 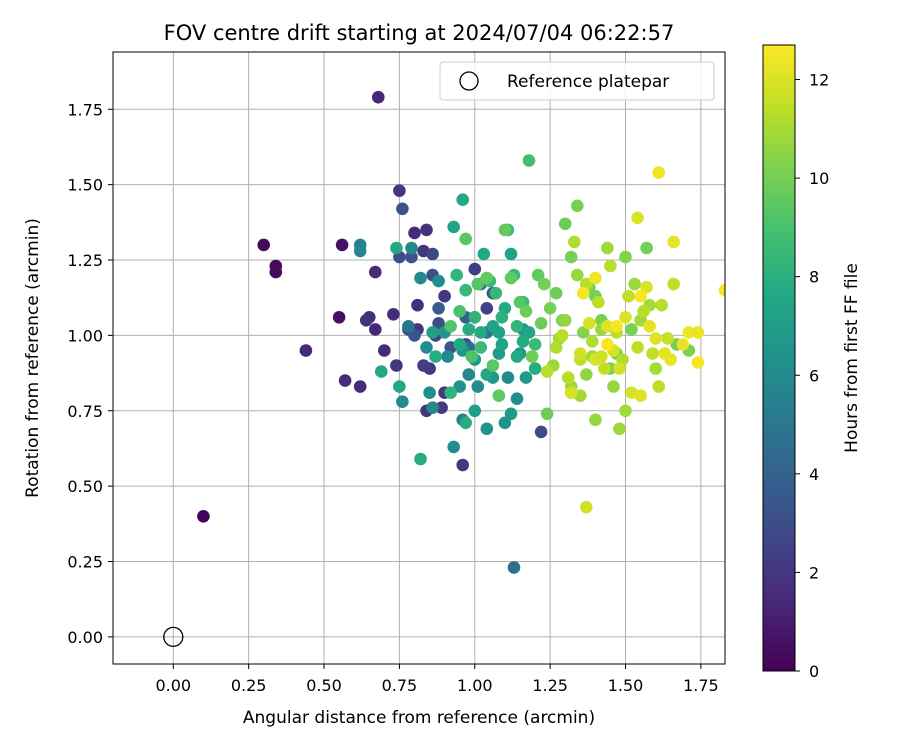 I want to click on x-axis-label: Angular distance from reference (arcmin), so click(x=419, y=718).